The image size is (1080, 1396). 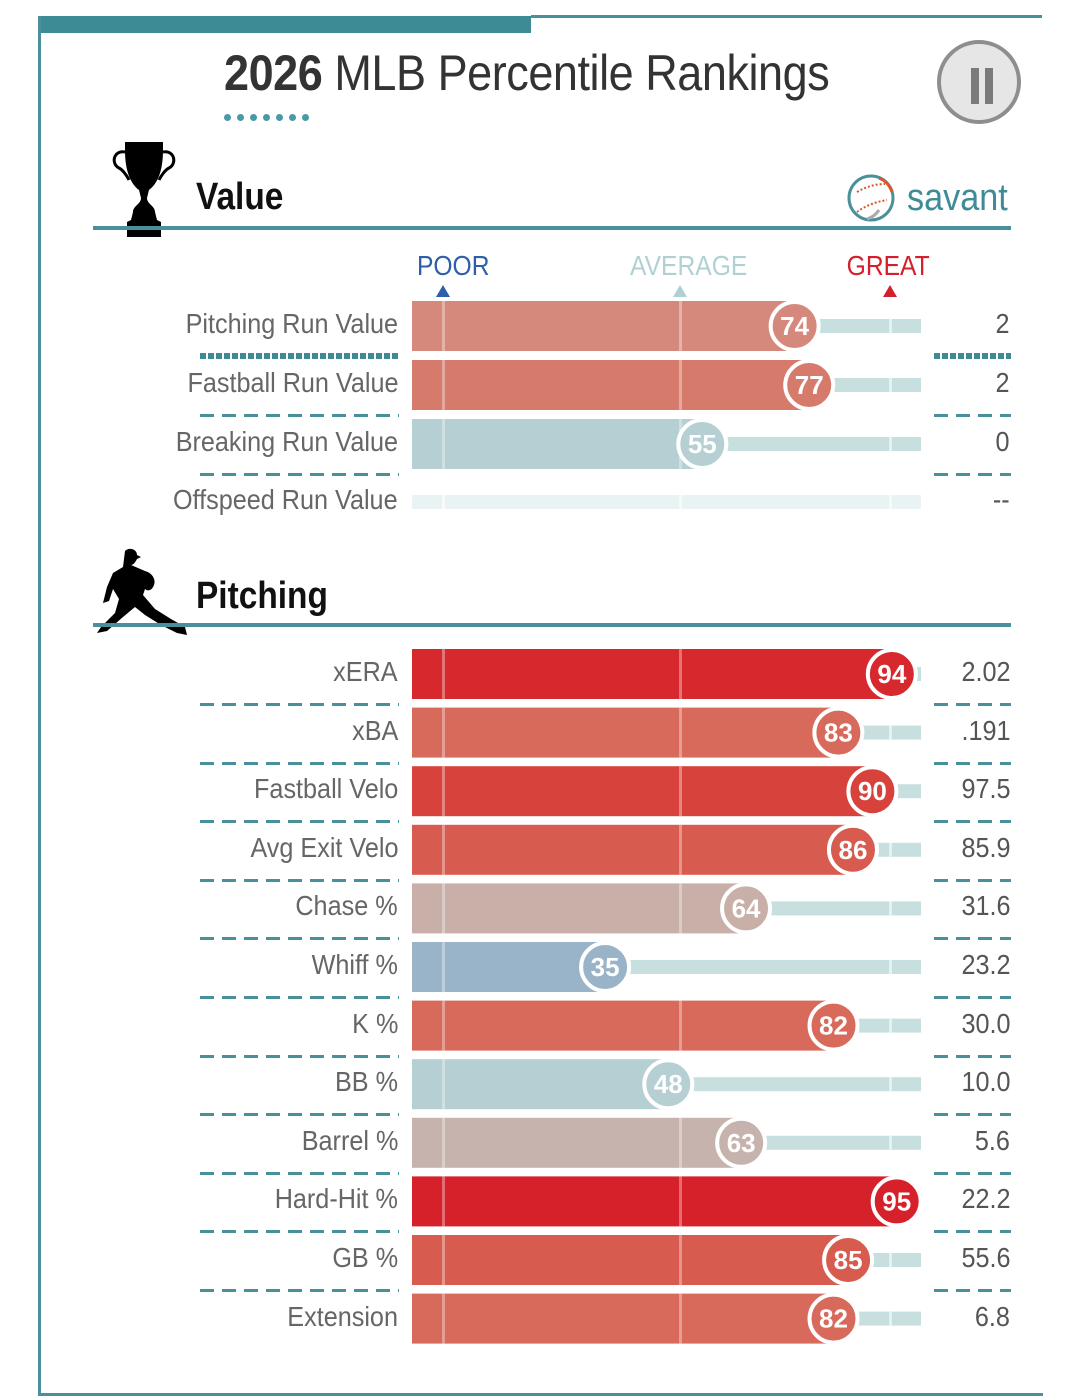 What do you see at coordinates (374, 730) in the screenshot?
I see `row-label: xBA` at bounding box center [374, 730].